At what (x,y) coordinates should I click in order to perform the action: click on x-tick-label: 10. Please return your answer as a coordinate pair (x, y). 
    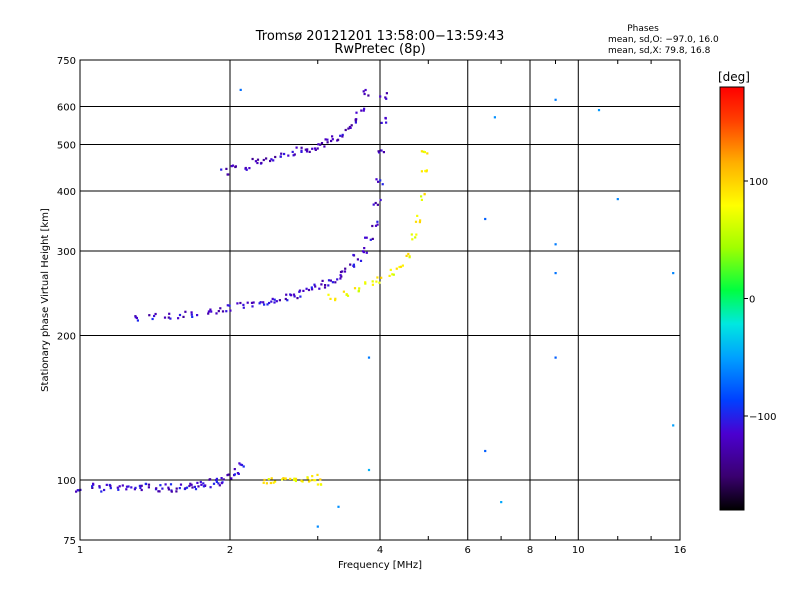
    Looking at the image, I should click on (578, 550).